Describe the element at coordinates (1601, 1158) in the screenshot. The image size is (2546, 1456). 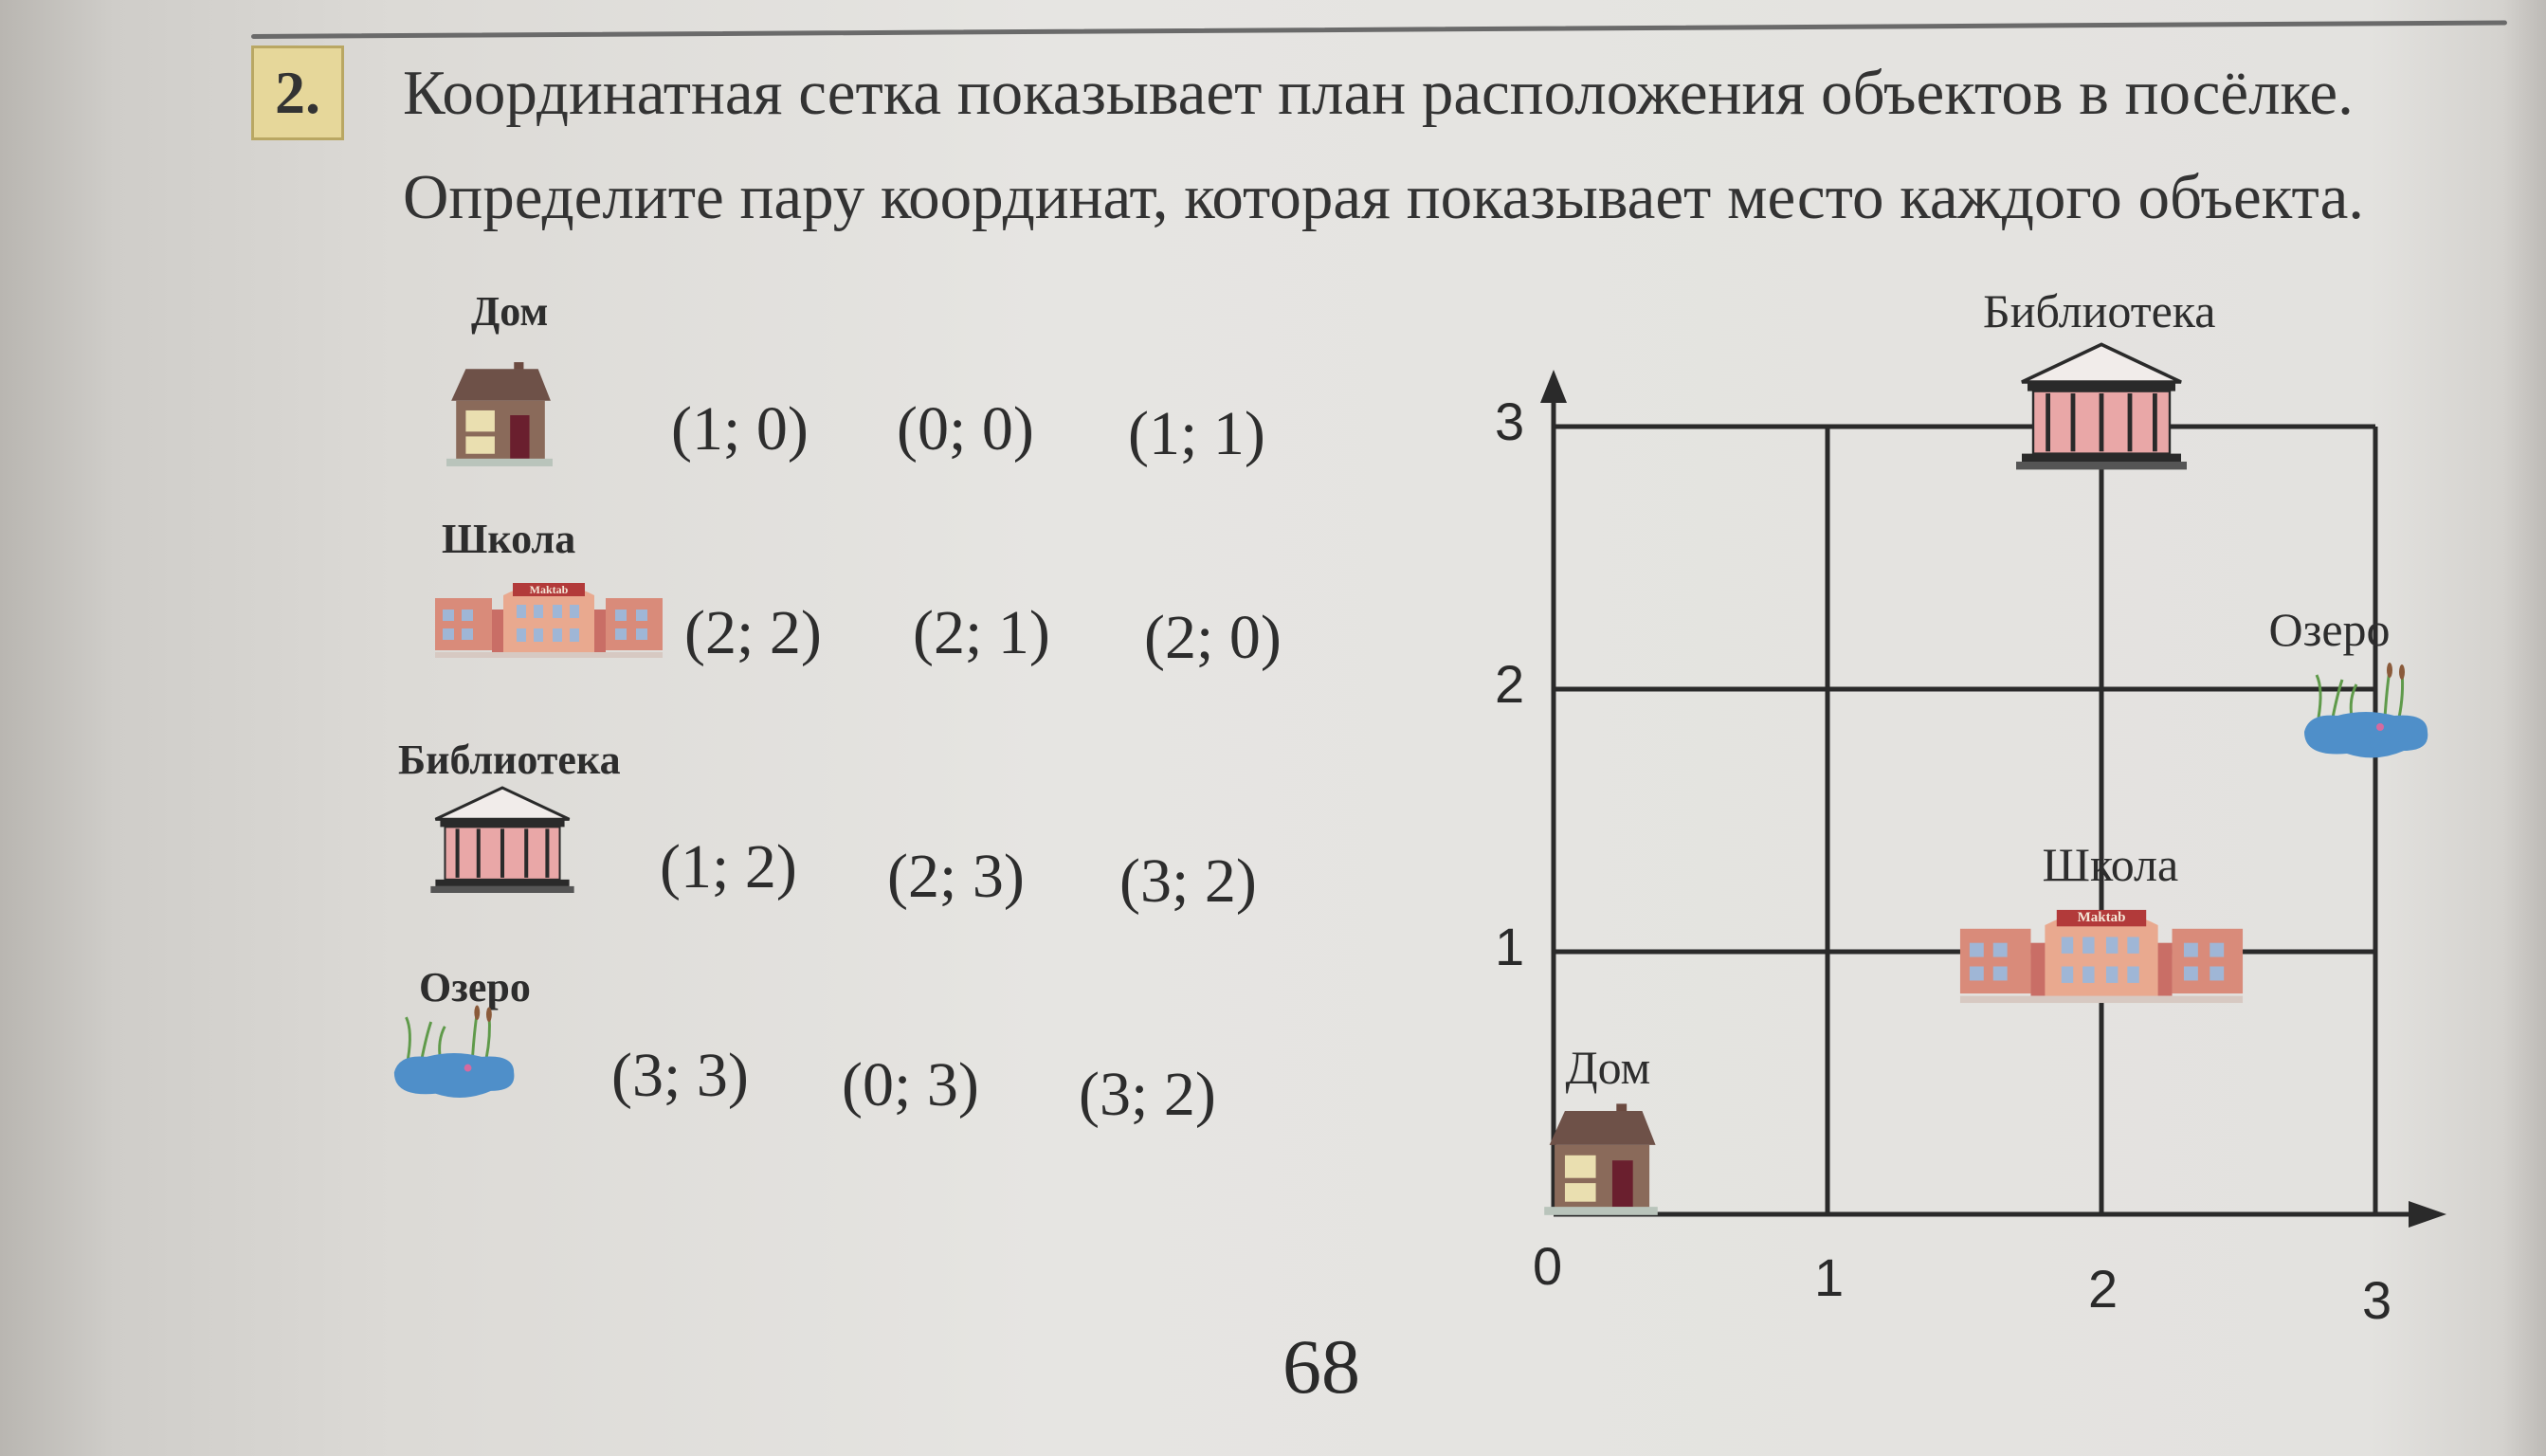
I see `house-map-icon` at that location.